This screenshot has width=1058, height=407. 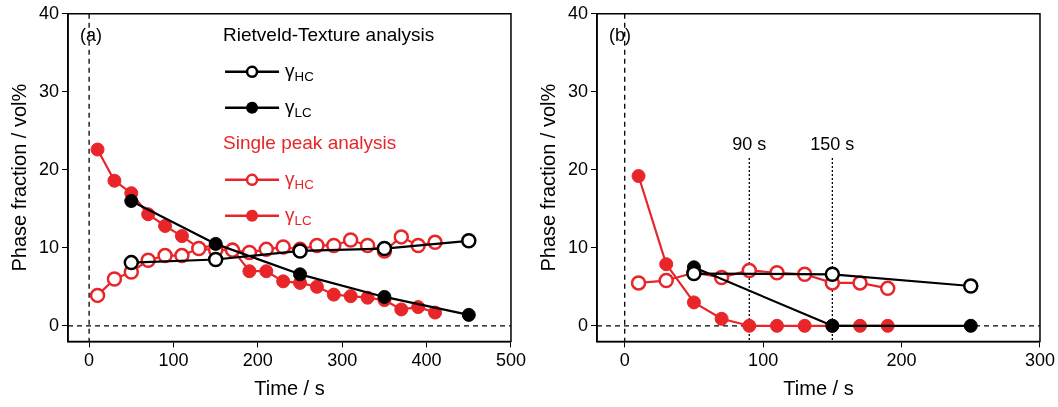 What do you see at coordinates (426, 360) in the screenshot?
I see `x-tick-label: 400` at bounding box center [426, 360].